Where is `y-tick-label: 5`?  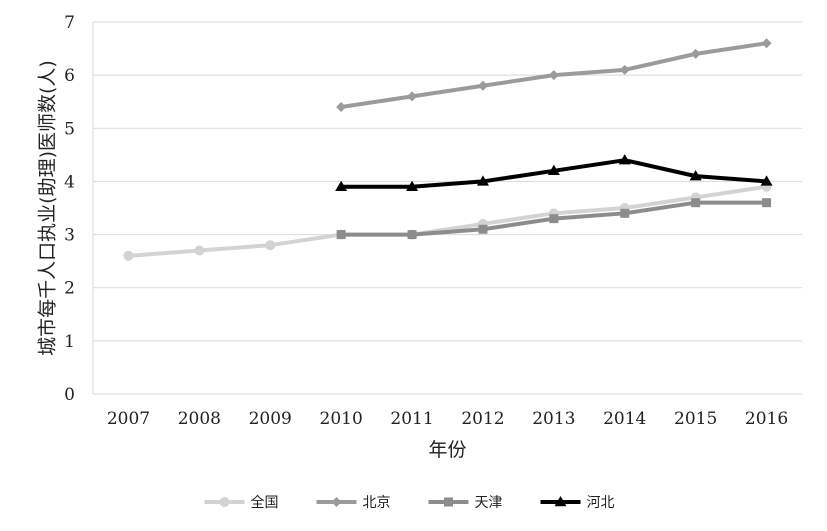 y-tick-label: 5 is located at coordinates (69, 129).